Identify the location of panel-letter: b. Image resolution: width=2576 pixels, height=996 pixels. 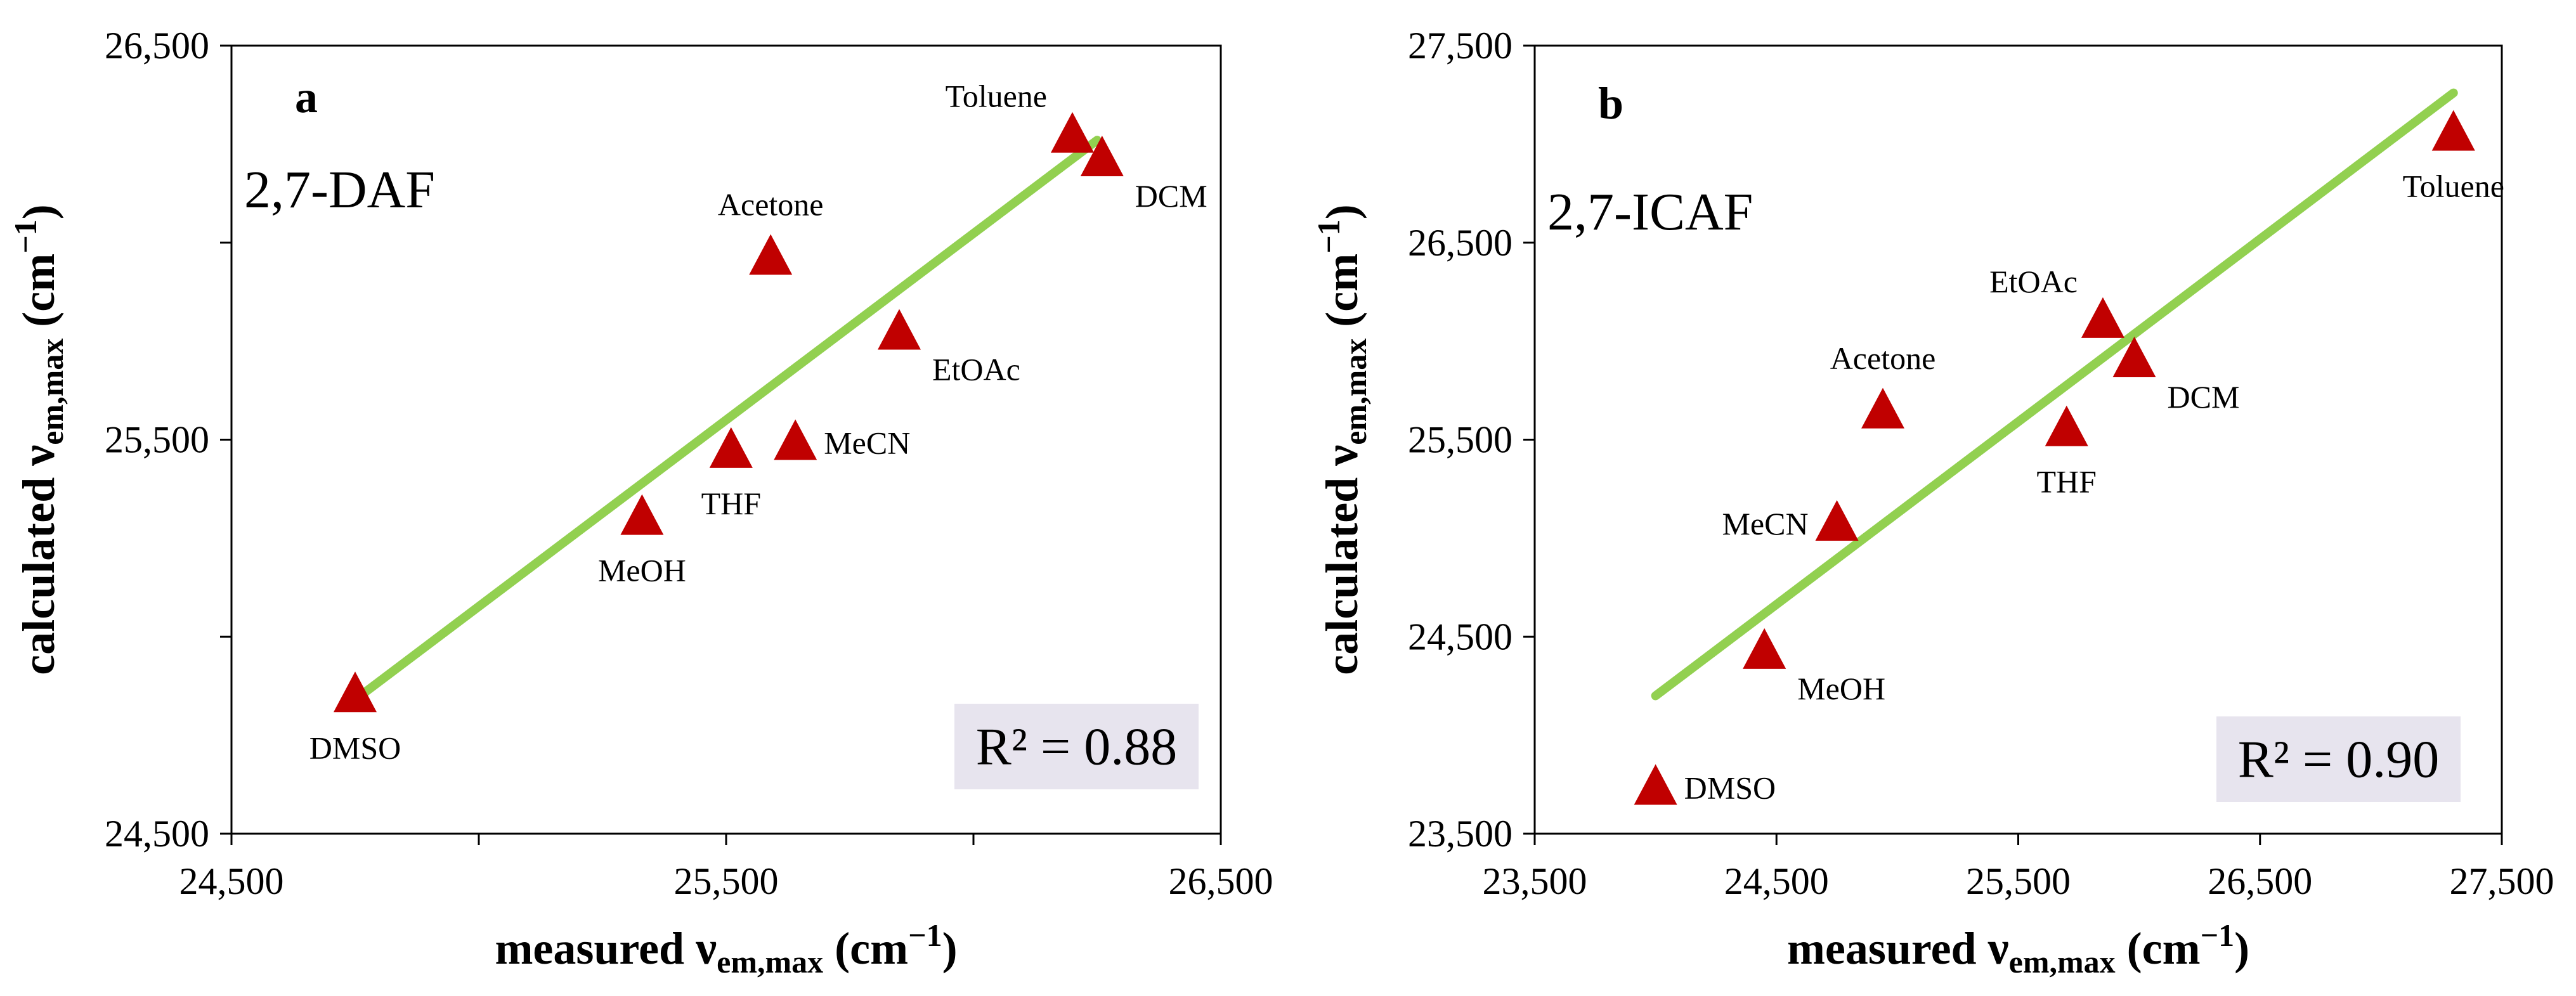
(1610, 103).